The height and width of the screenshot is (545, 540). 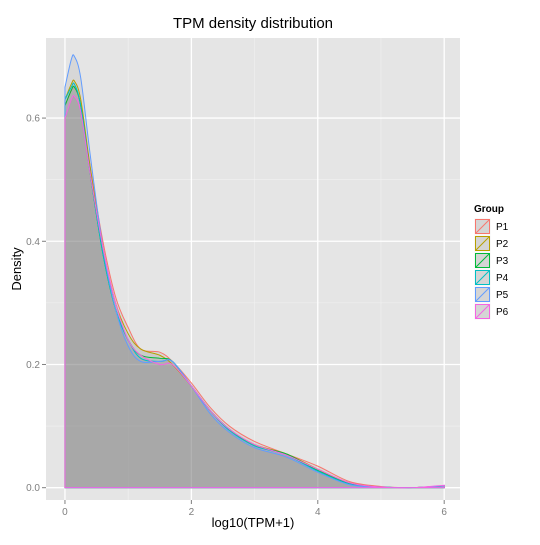 I want to click on y-tick-label: 0.2, so click(x=33, y=365).